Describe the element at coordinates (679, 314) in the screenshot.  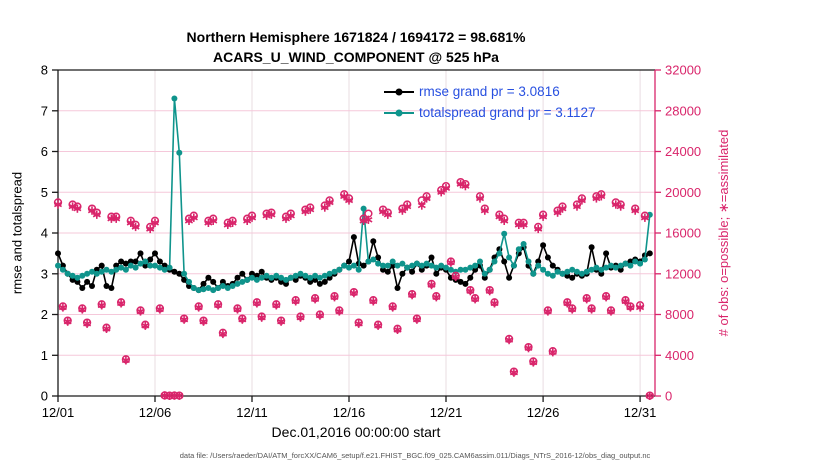
I see `svg-text: 8000` at that location.